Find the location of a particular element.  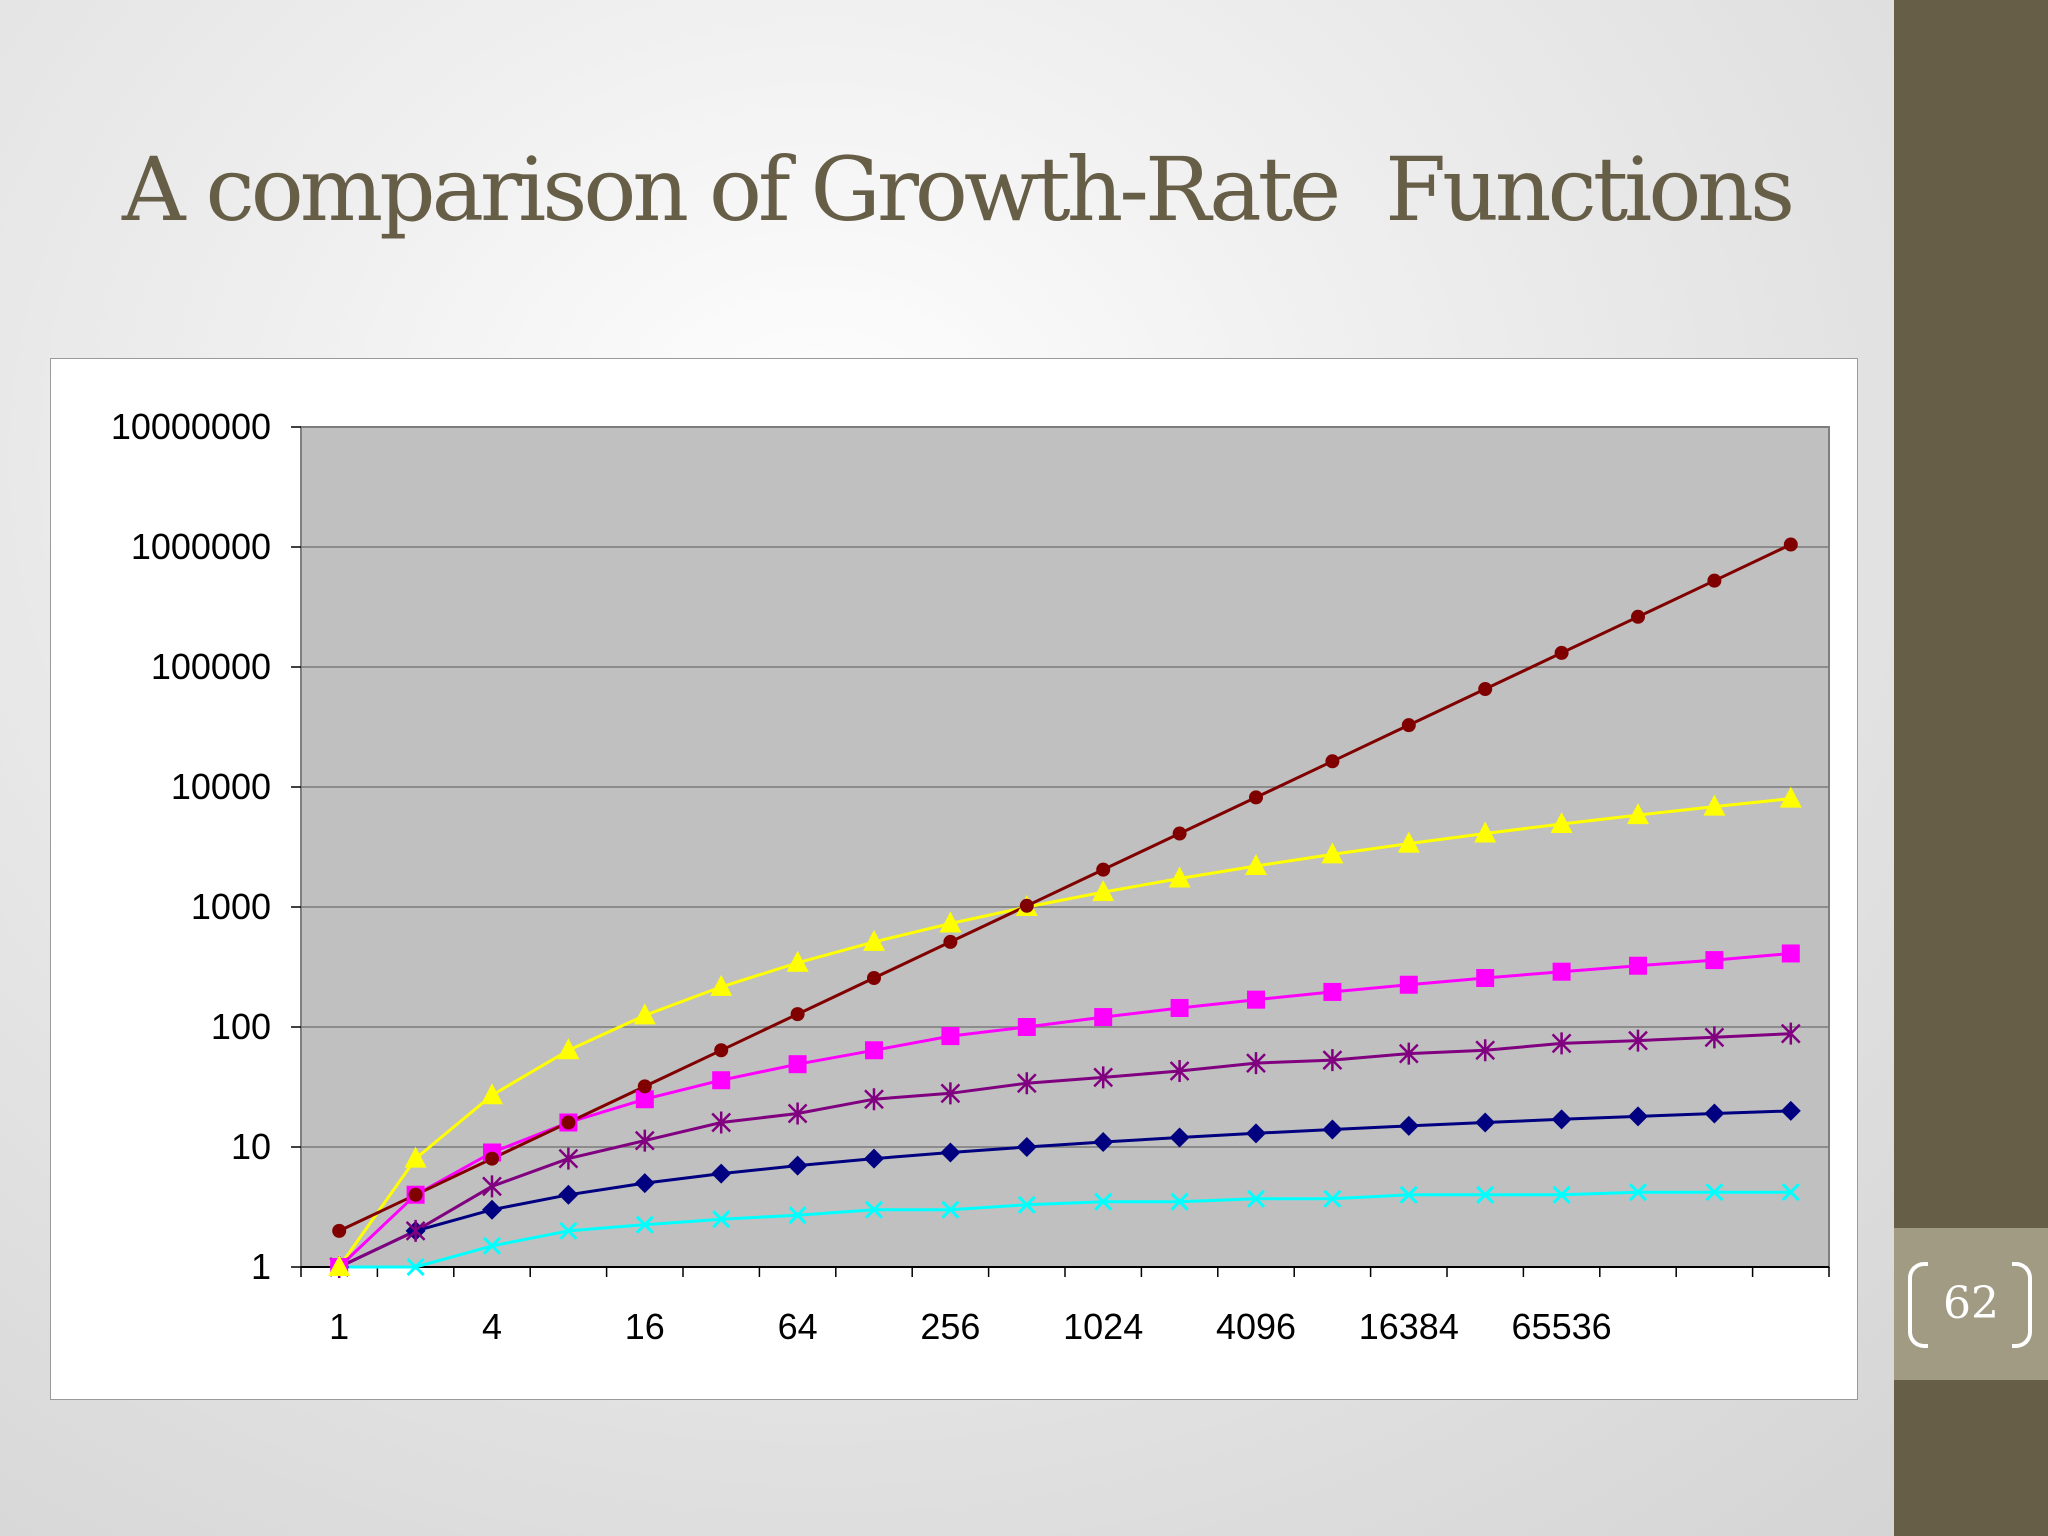

x-tick-label: 256 is located at coordinates (950, 1326).